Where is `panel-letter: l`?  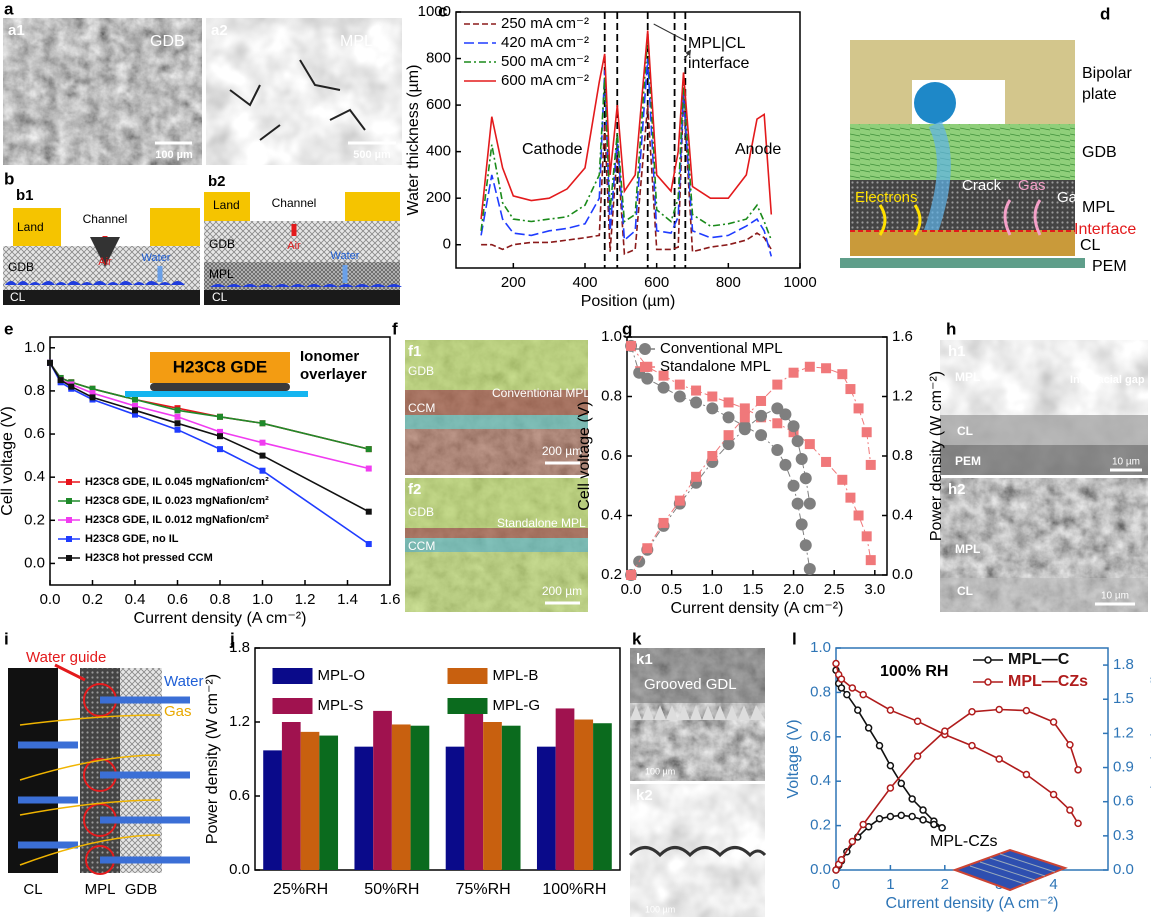
panel-letter: l is located at coordinates (794, 638).